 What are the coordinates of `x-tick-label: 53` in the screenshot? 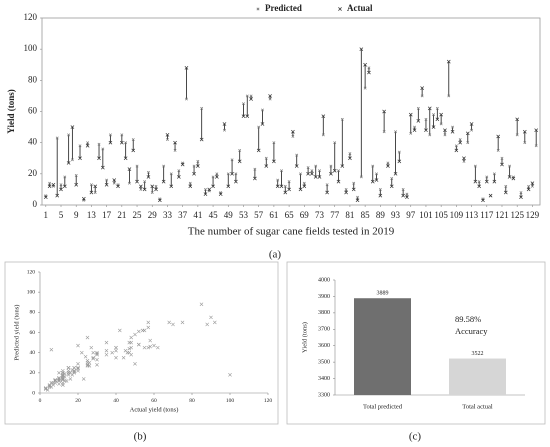 It's located at (244, 215).